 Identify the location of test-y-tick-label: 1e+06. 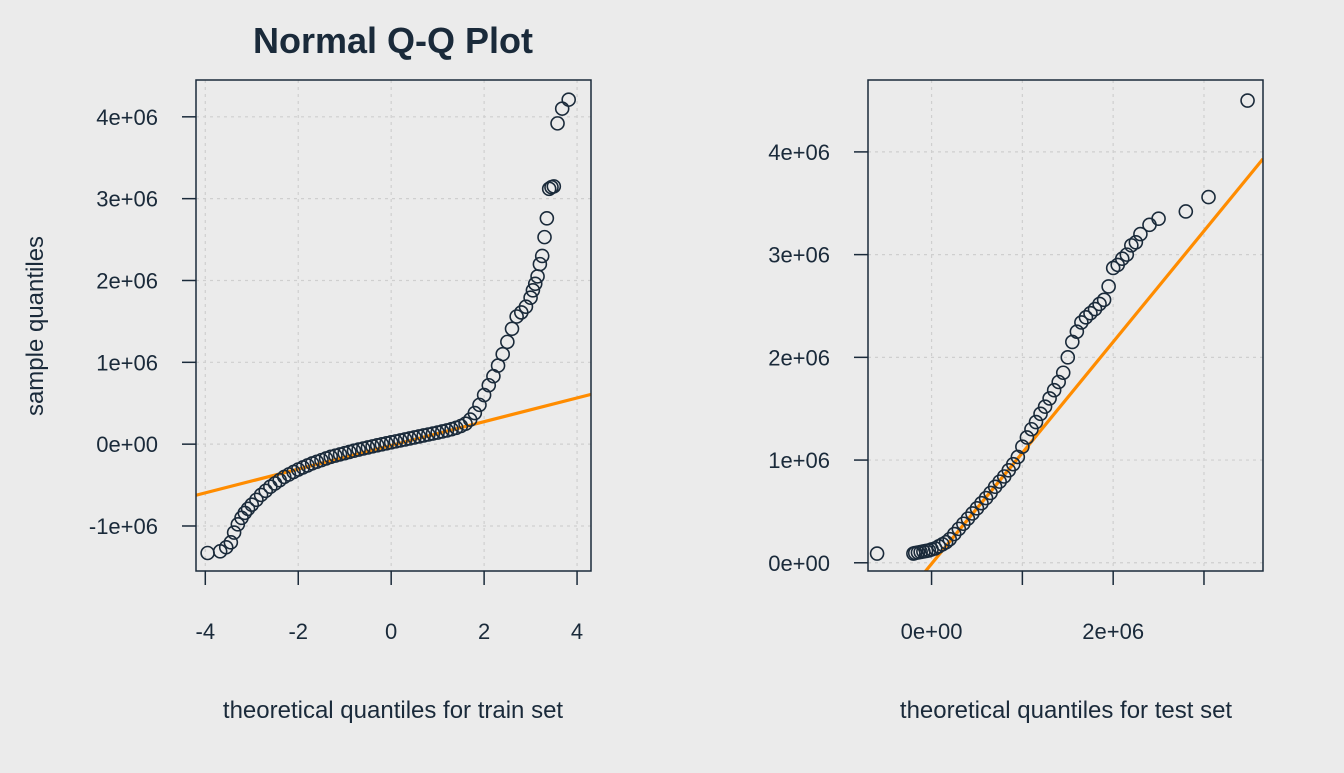
(799, 460).